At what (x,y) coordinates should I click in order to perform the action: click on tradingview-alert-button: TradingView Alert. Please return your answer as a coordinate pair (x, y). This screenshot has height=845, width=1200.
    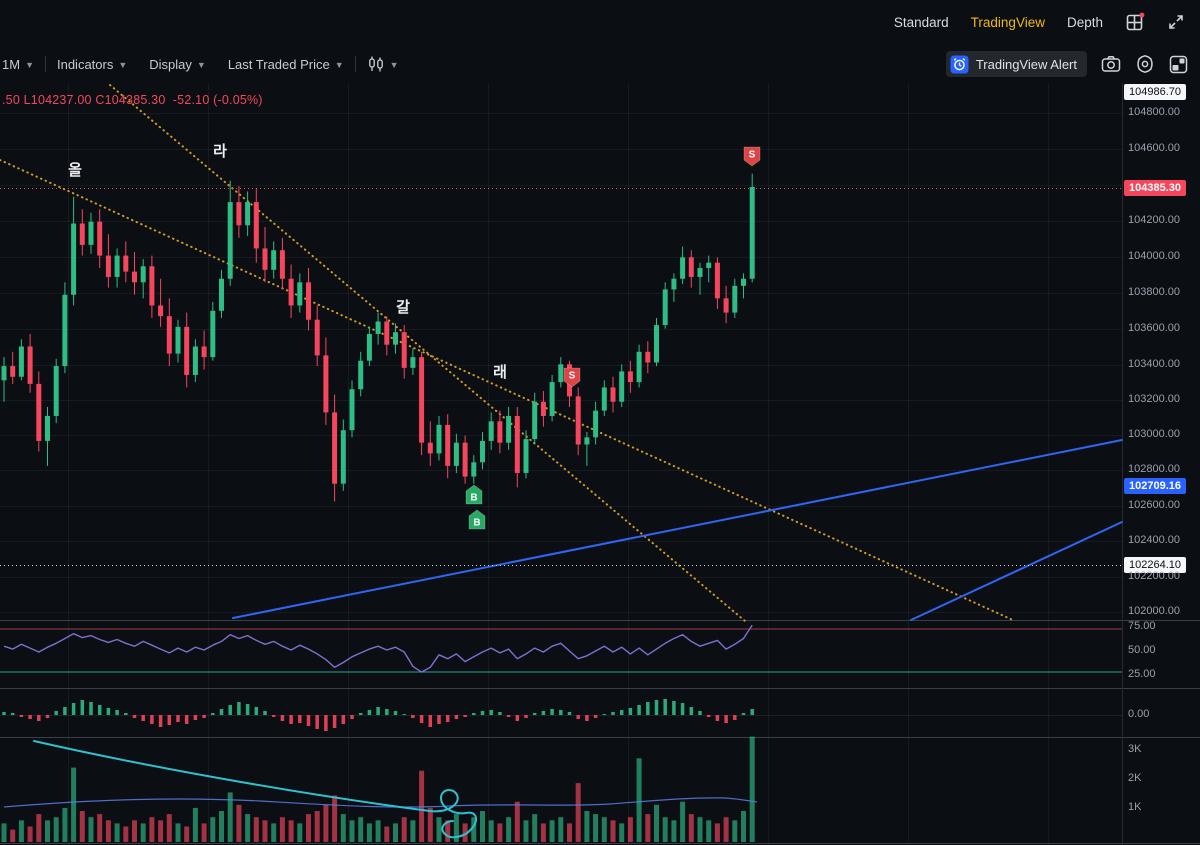
    Looking at the image, I should click on (1016, 64).